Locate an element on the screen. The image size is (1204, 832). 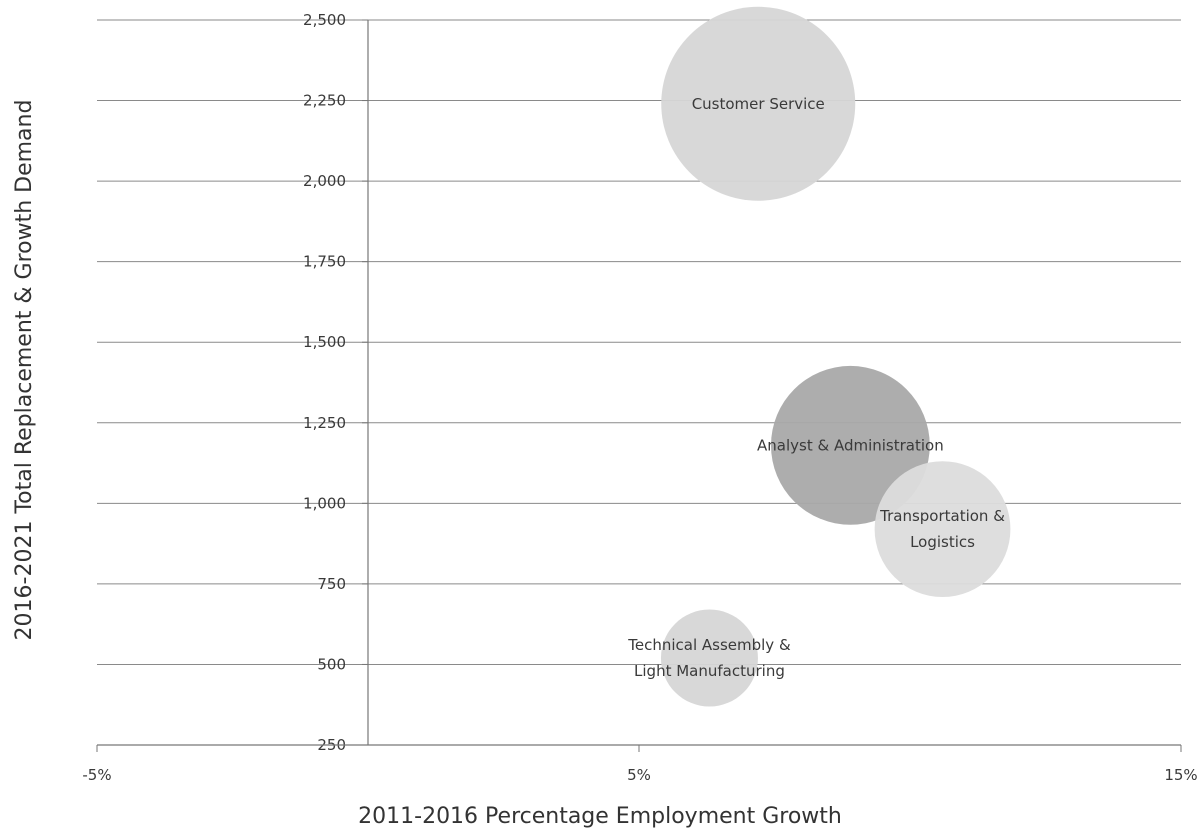
y-tick-label: 500 is located at coordinates (331, 664).